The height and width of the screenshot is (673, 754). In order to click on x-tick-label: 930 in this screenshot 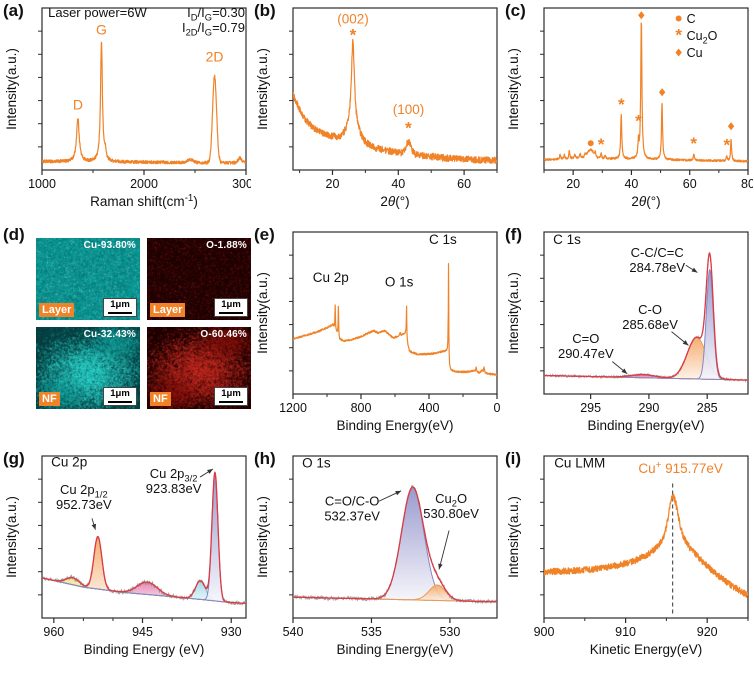, I will do `click(231, 632)`.